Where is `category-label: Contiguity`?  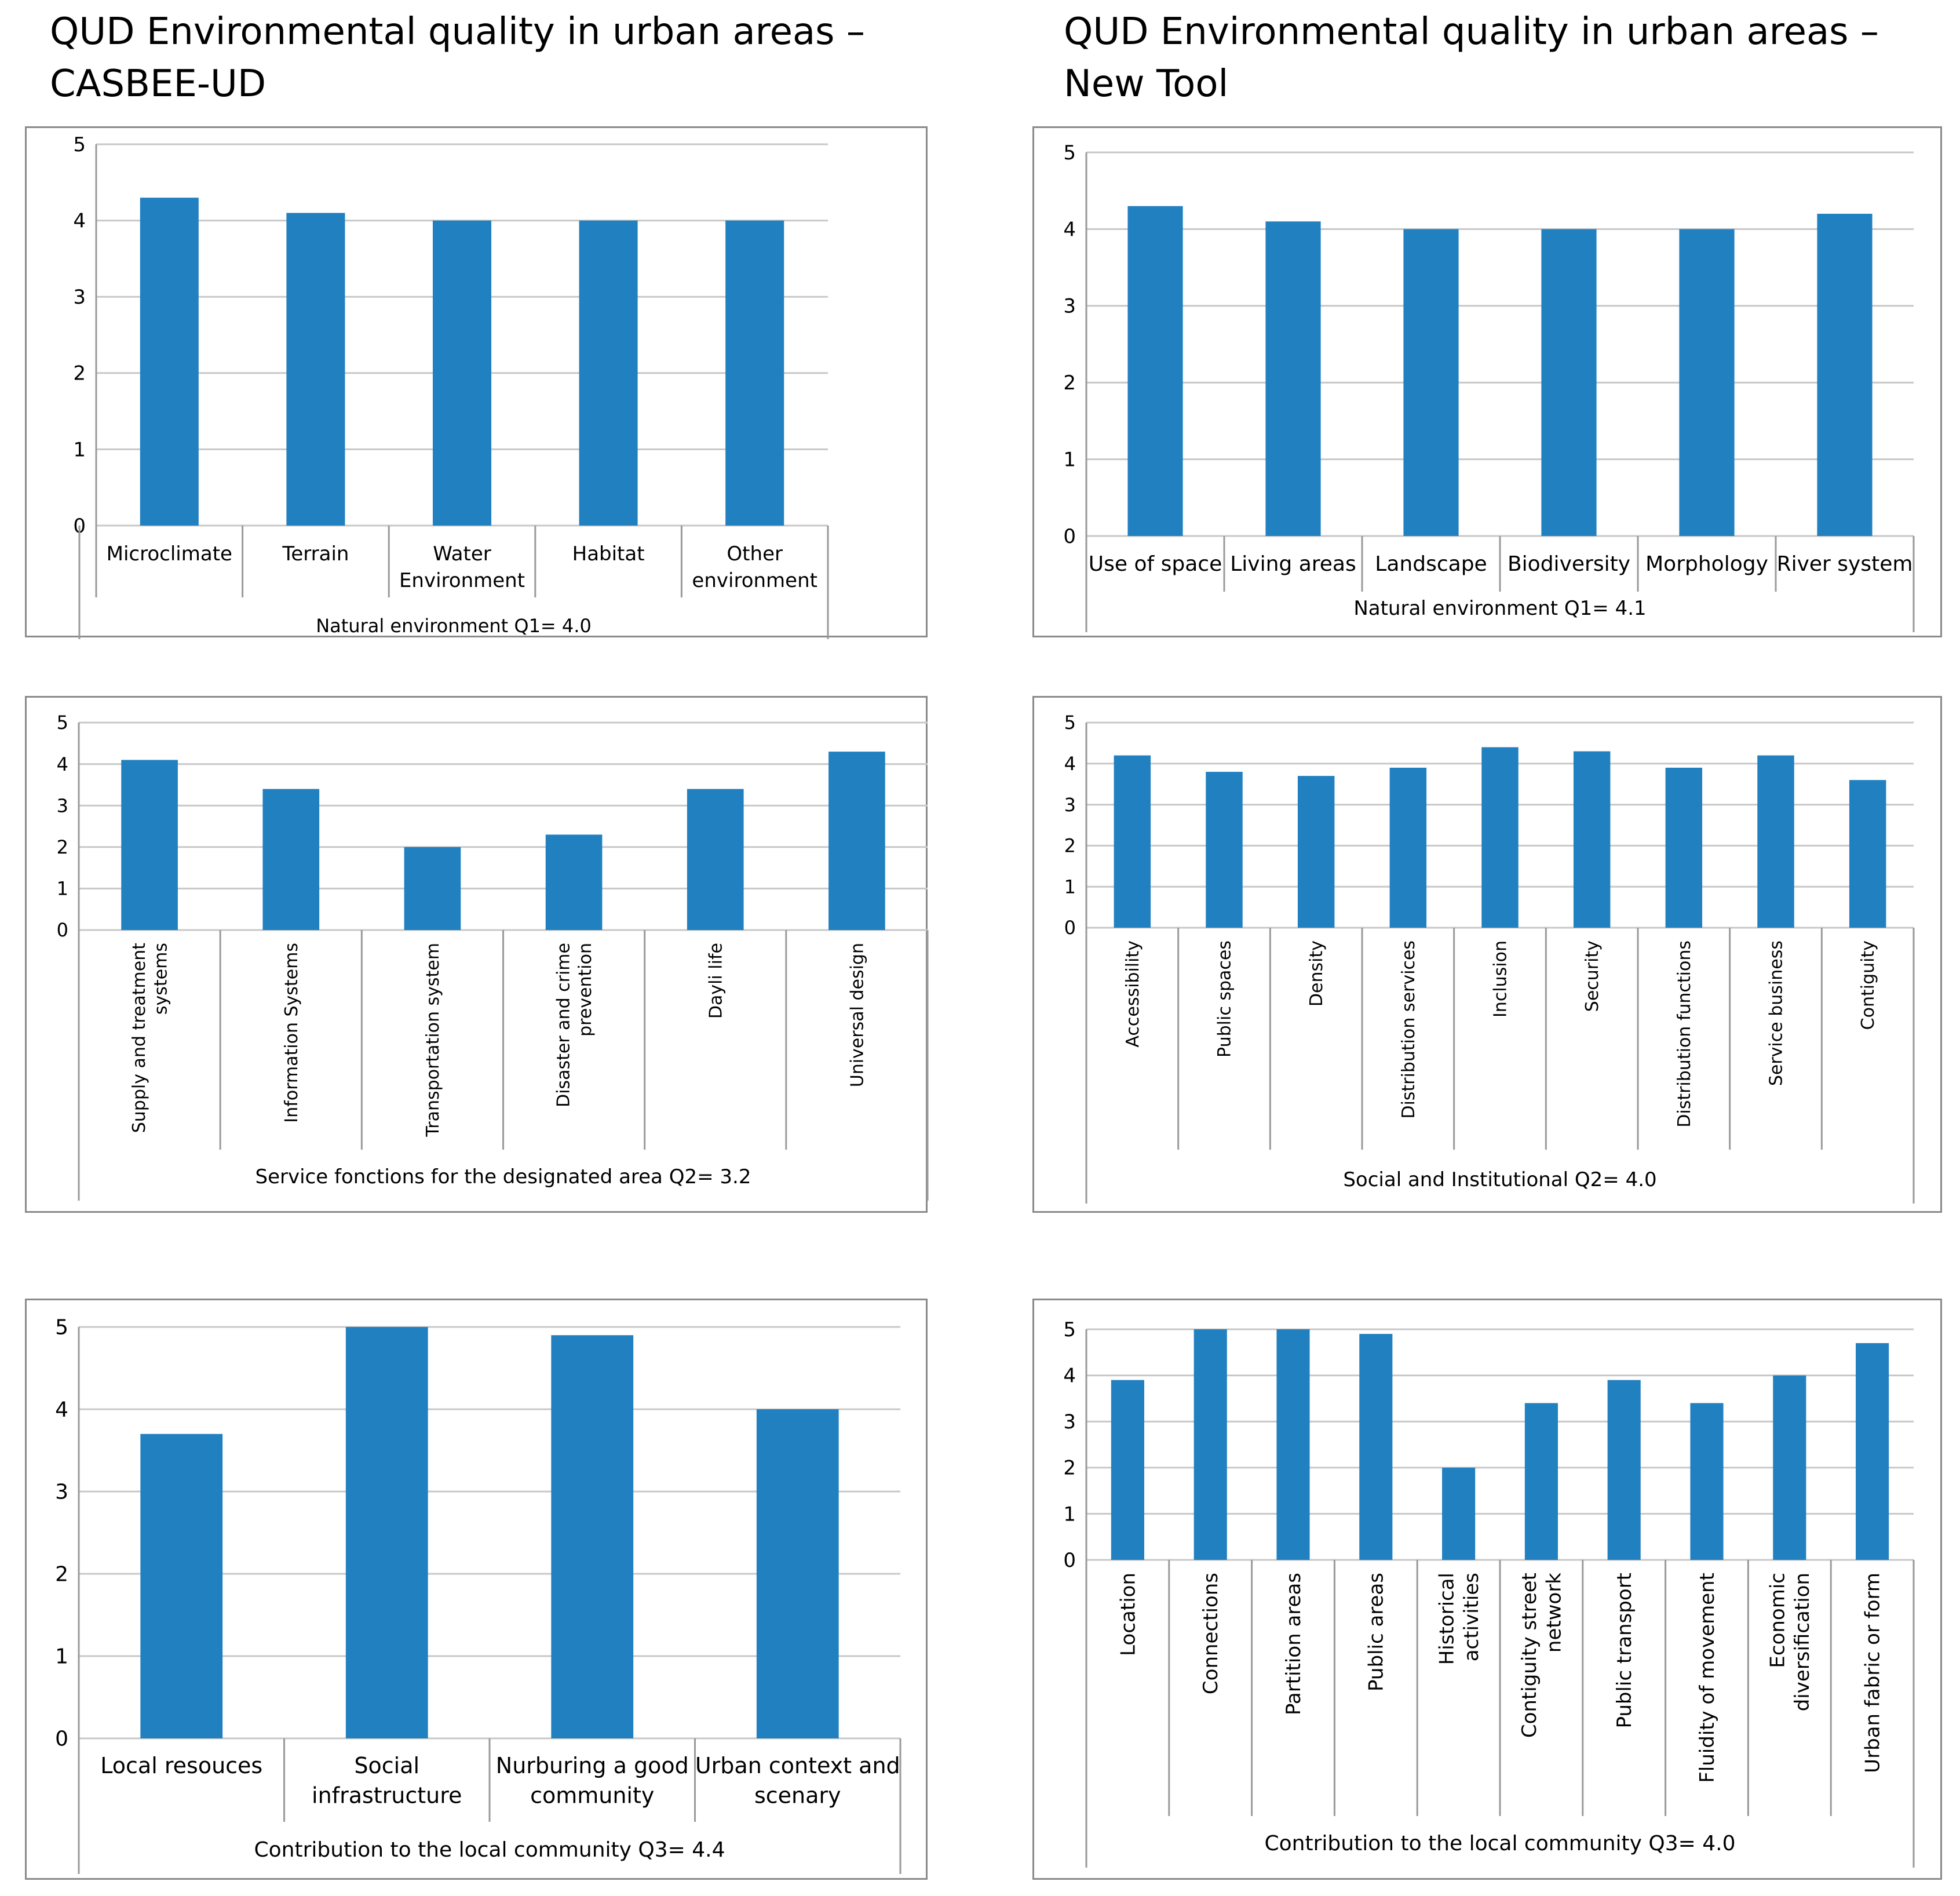
category-label: Contiguity is located at coordinates (1868, 985).